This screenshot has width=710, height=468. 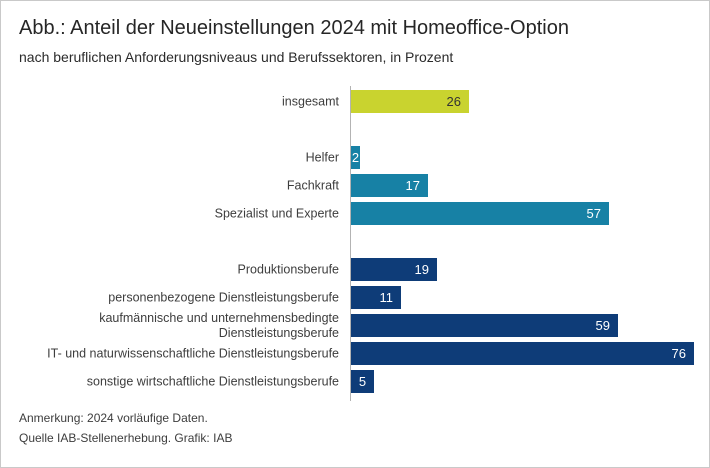 I want to click on value-label: 11, so click(x=386, y=297).